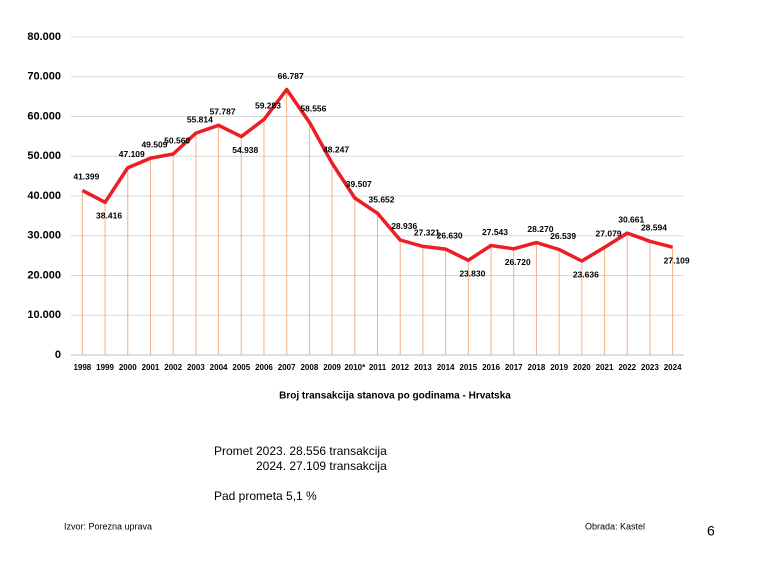  I want to click on data-label: 50.560, so click(177, 140).